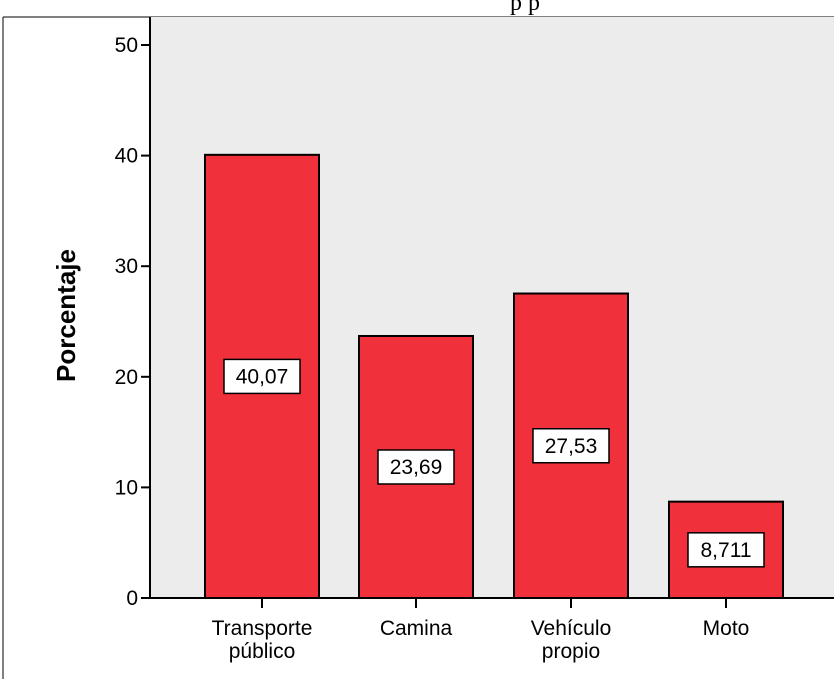 Image resolution: width=835 pixels, height=679 pixels. Describe the element at coordinates (126, 45) in the screenshot. I see `y-tick-label: 50` at that location.